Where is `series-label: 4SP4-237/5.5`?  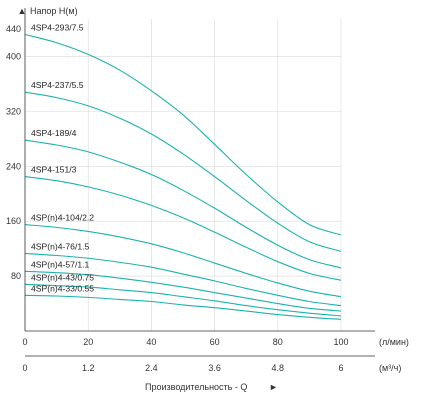 series-label: 4SP4-237/5.5 is located at coordinates (57, 85).